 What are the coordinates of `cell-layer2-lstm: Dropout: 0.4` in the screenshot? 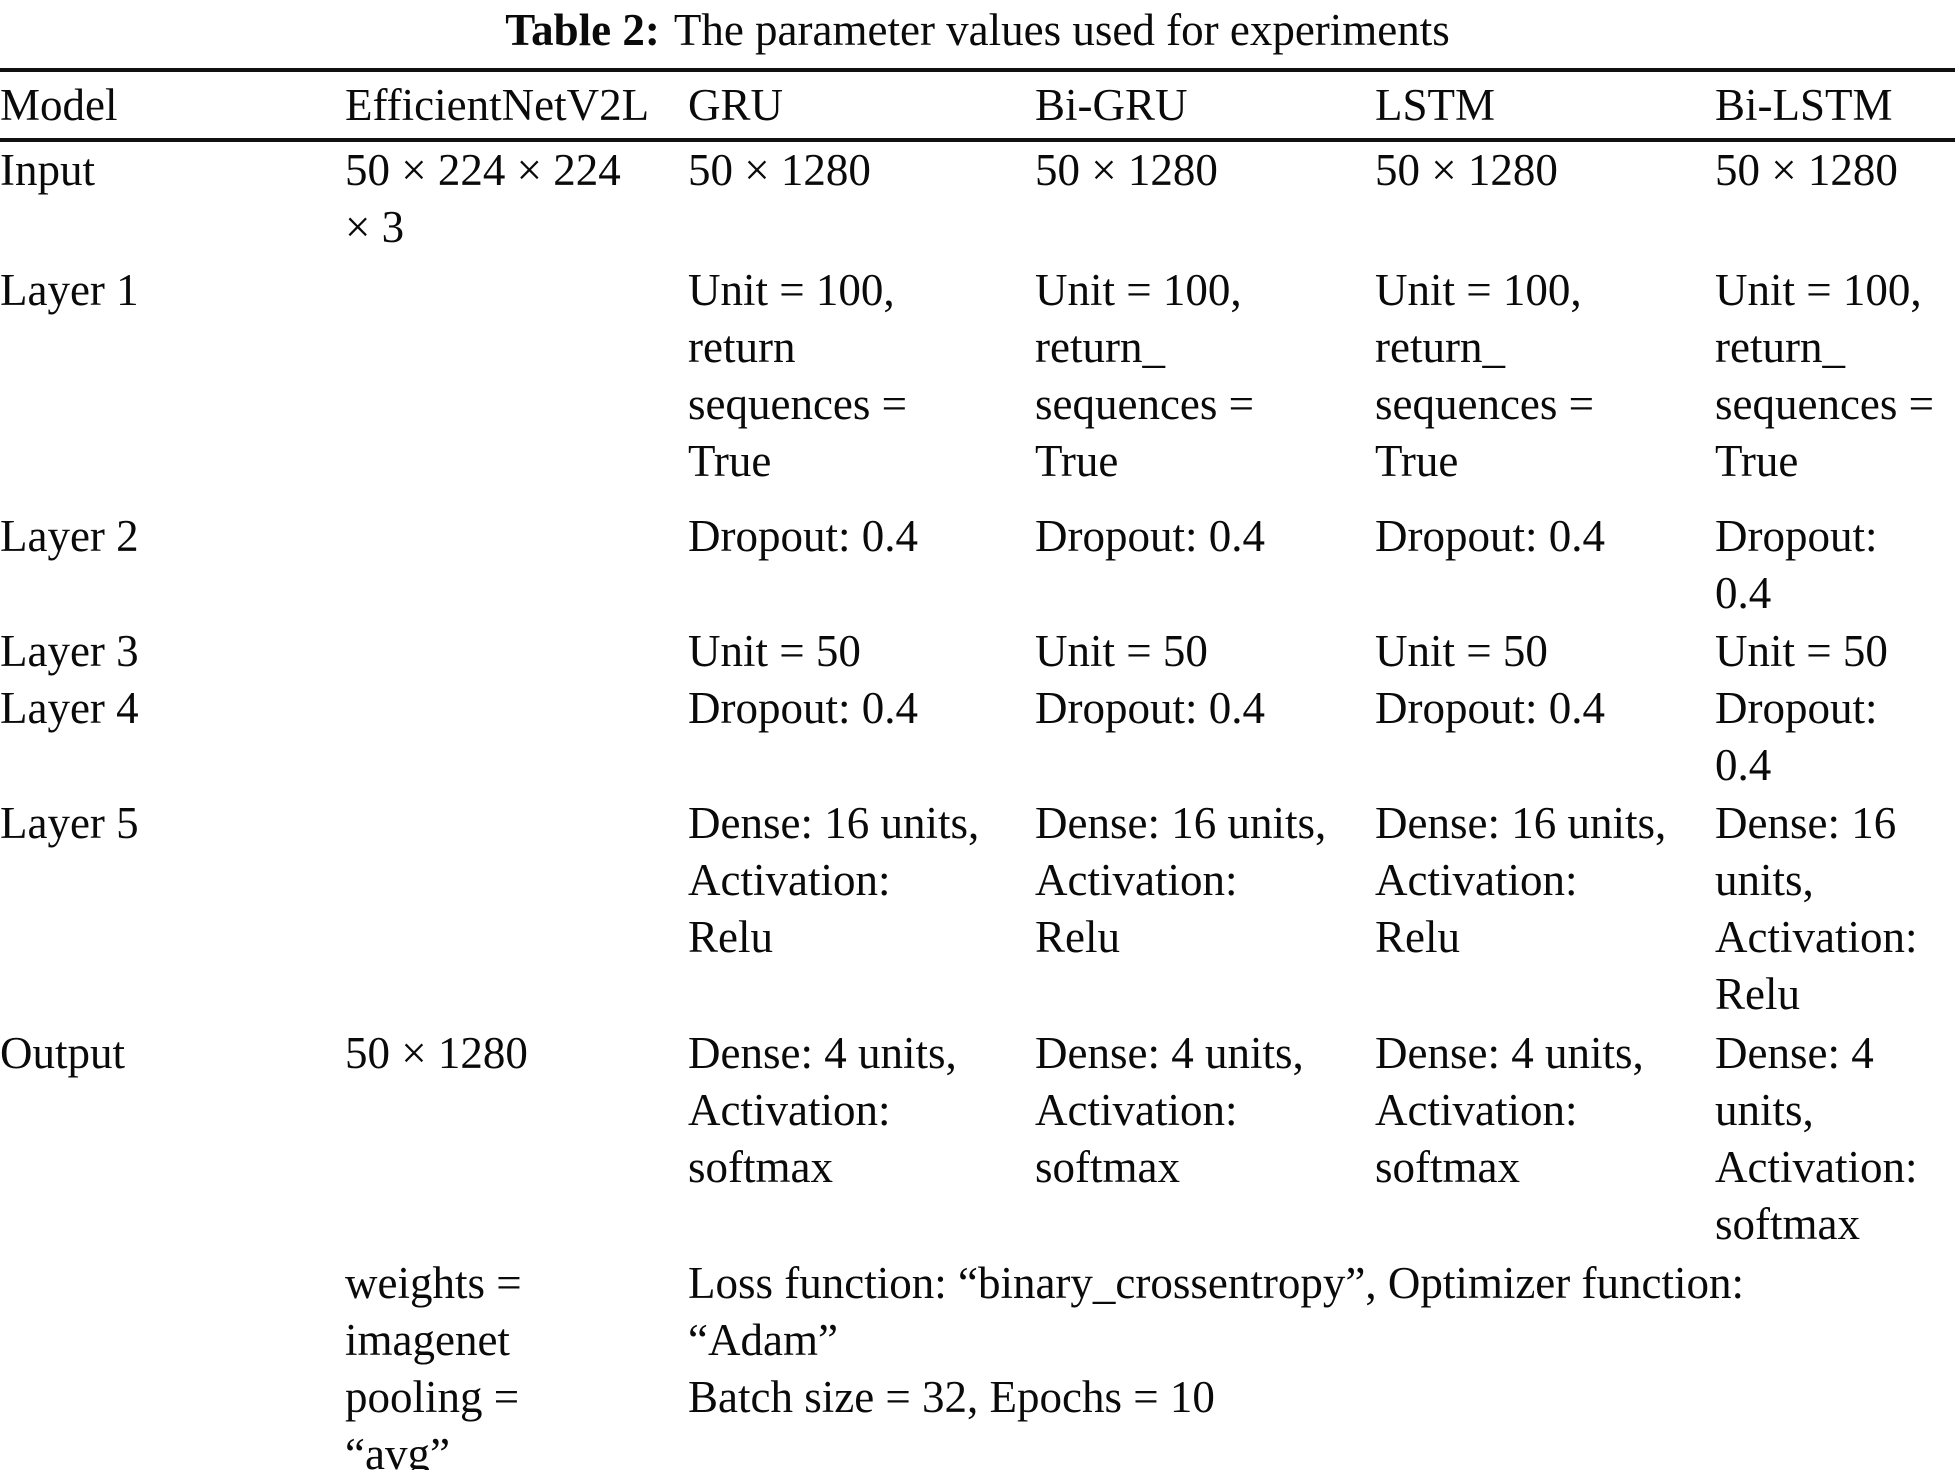 It's located at (1490, 536).